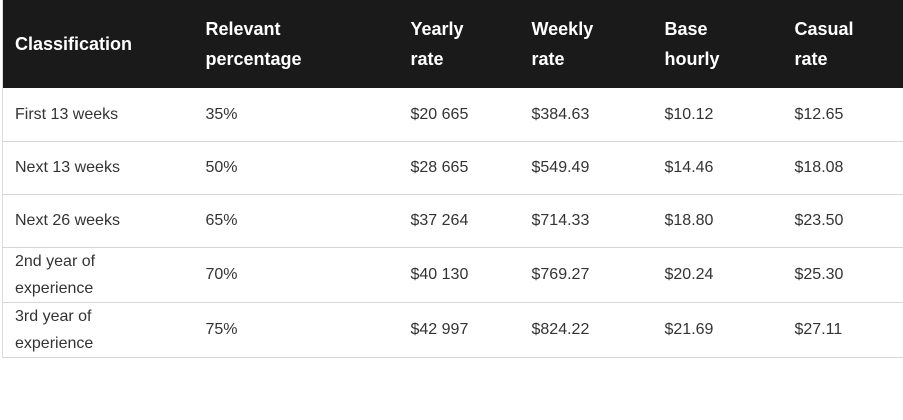 The width and height of the screenshot is (903, 420). What do you see at coordinates (689, 274) in the screenshot?
I see `cell-text: $20.24` at bounding box center [689, 274].